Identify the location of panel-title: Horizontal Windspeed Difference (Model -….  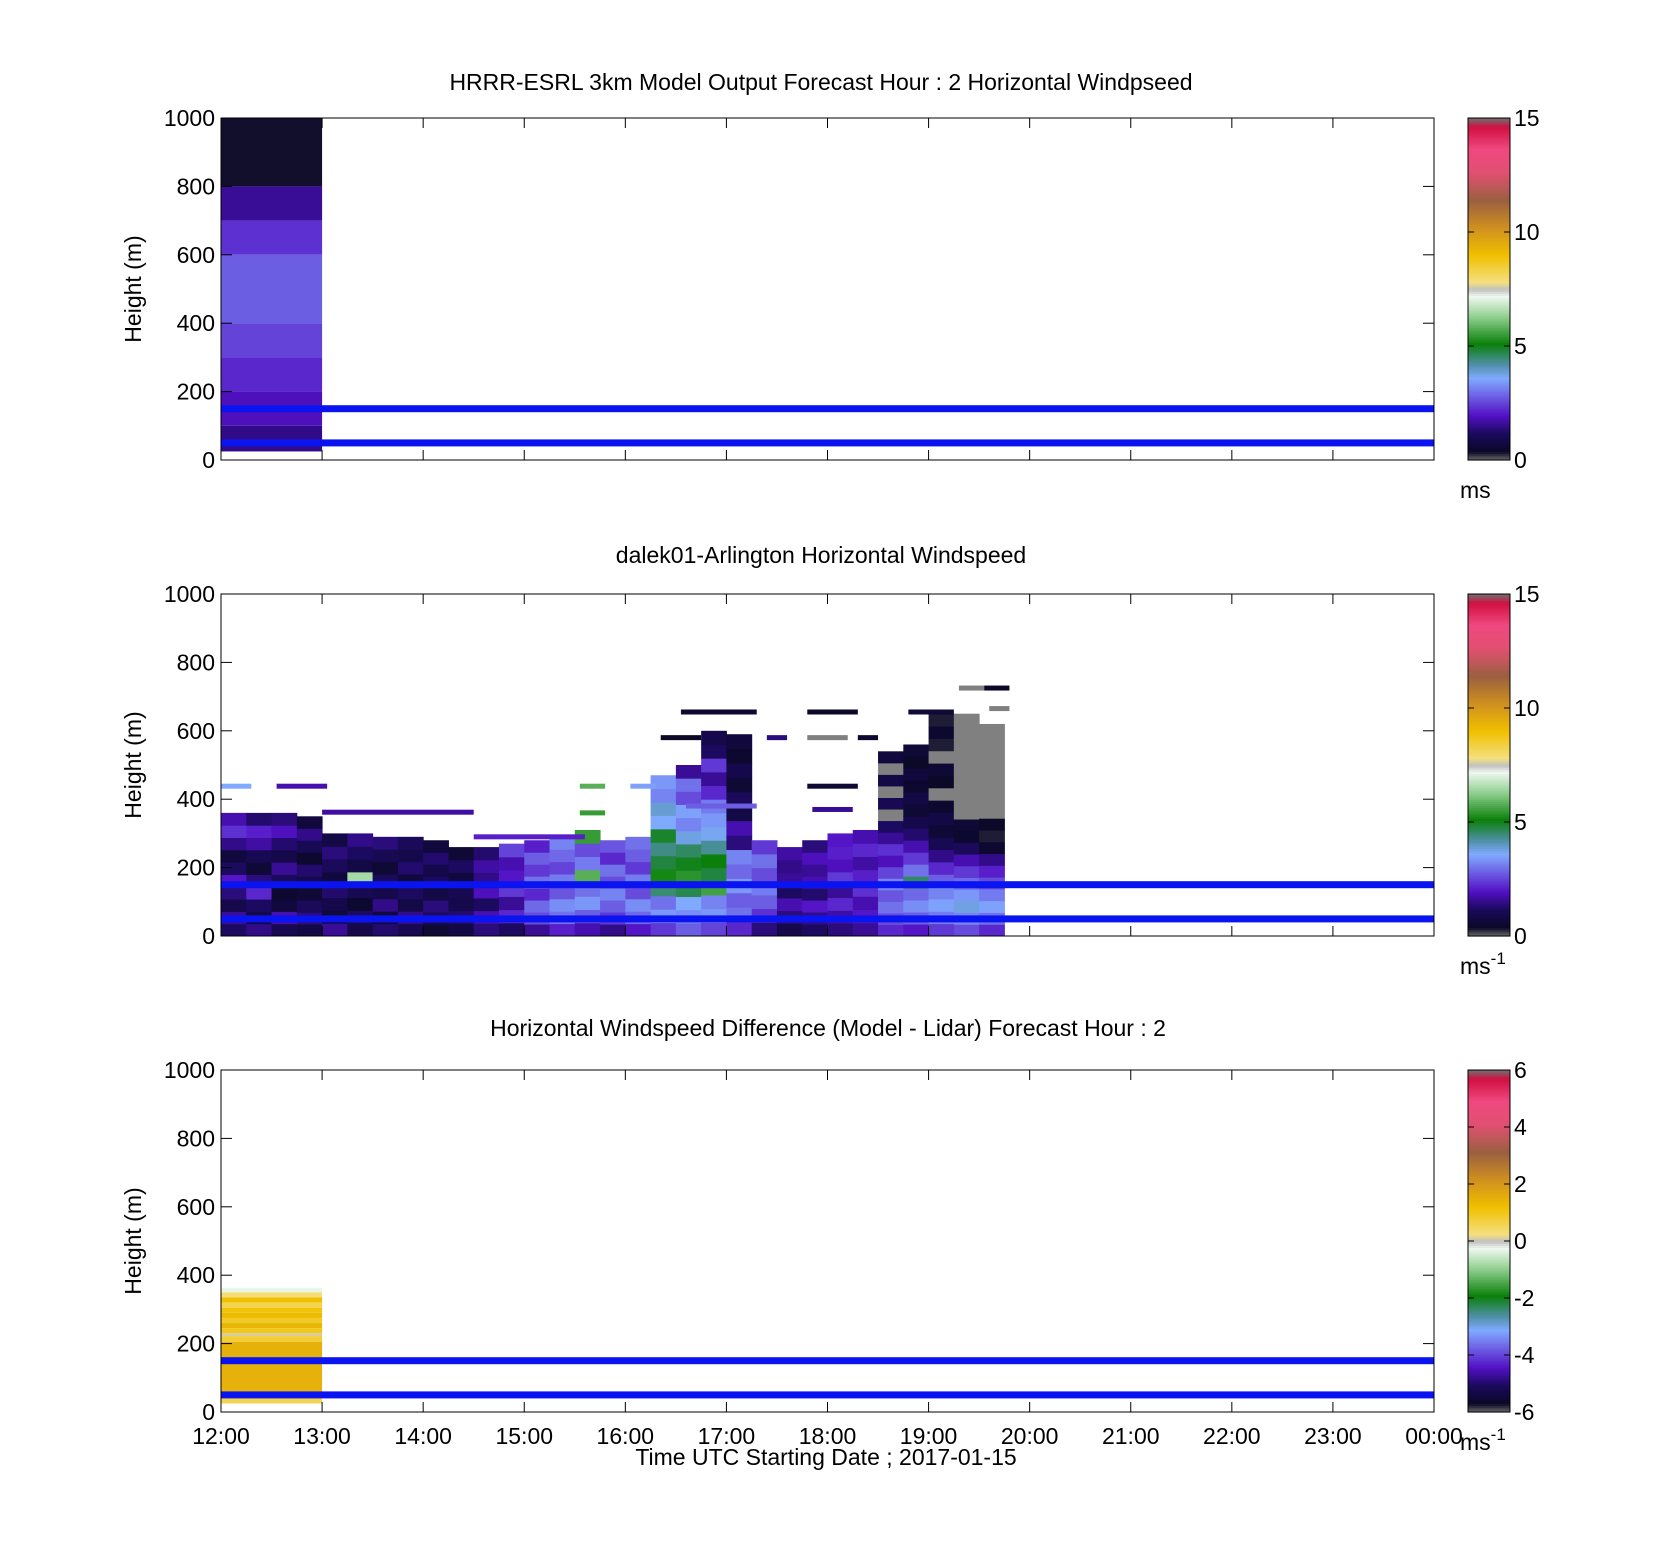
(828, 1028).